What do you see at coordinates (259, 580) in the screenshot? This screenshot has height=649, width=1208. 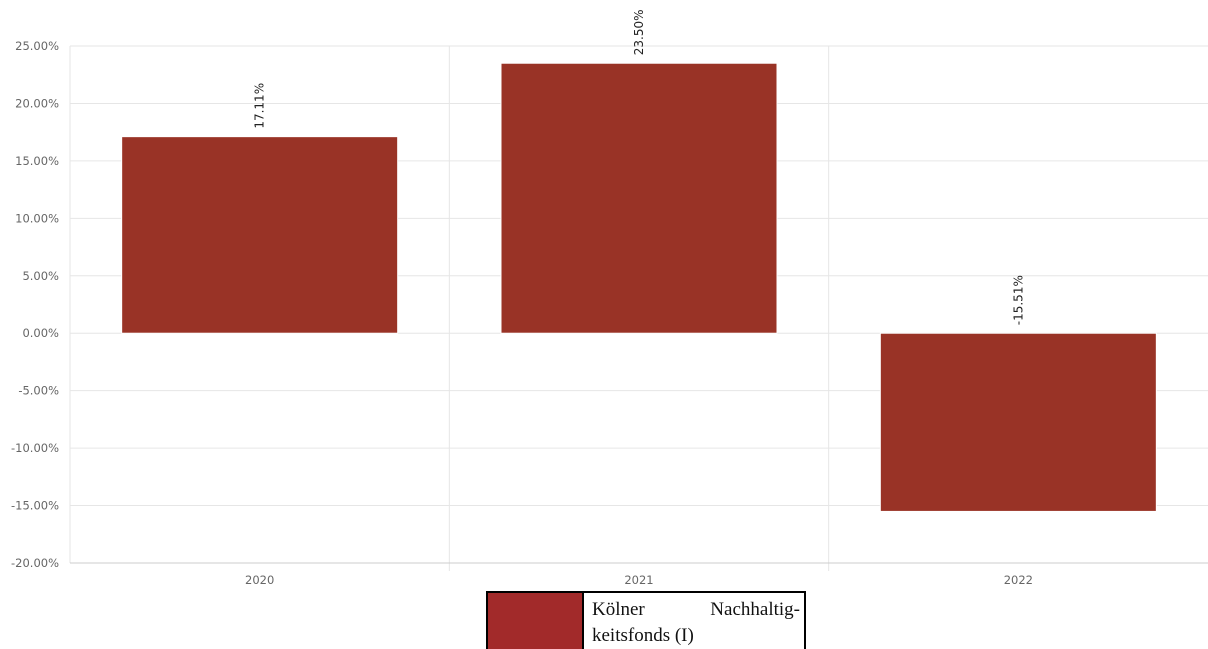 I see `x-tick-label: 2020` at bounding box center [259, 580].